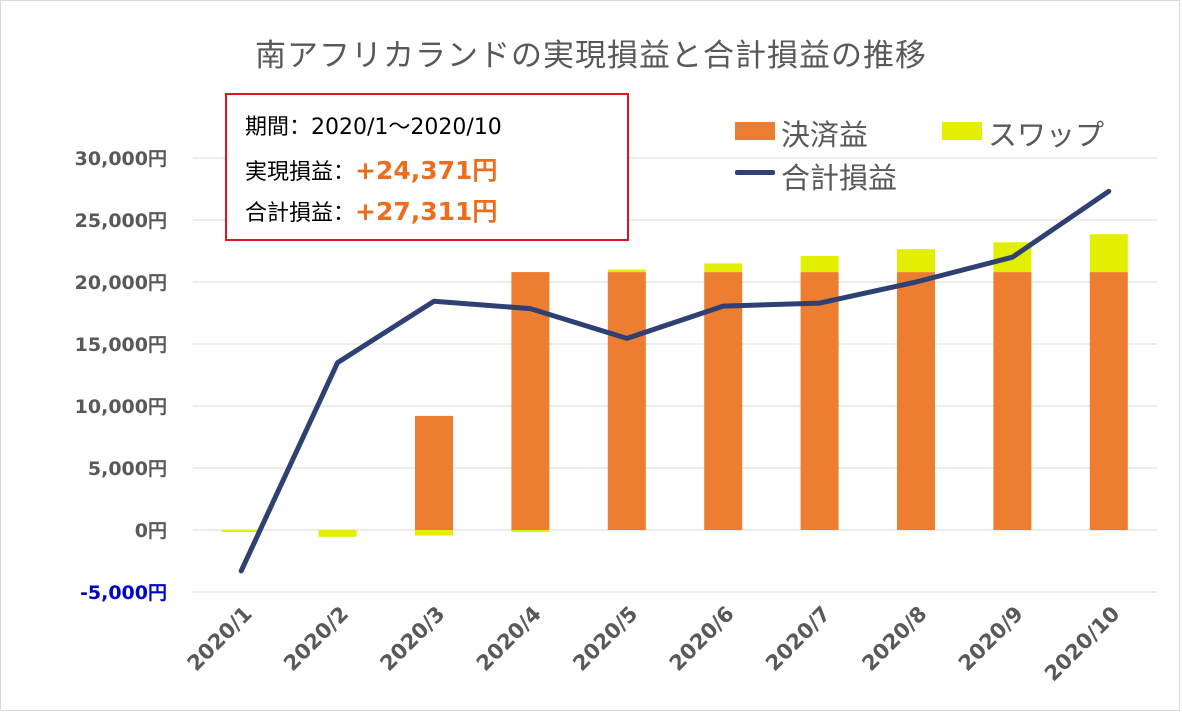  What do you see at coordinates (755, 131) in the screenshot?
I see `legend-swatch-settlement` at bounding box center [755, 131].